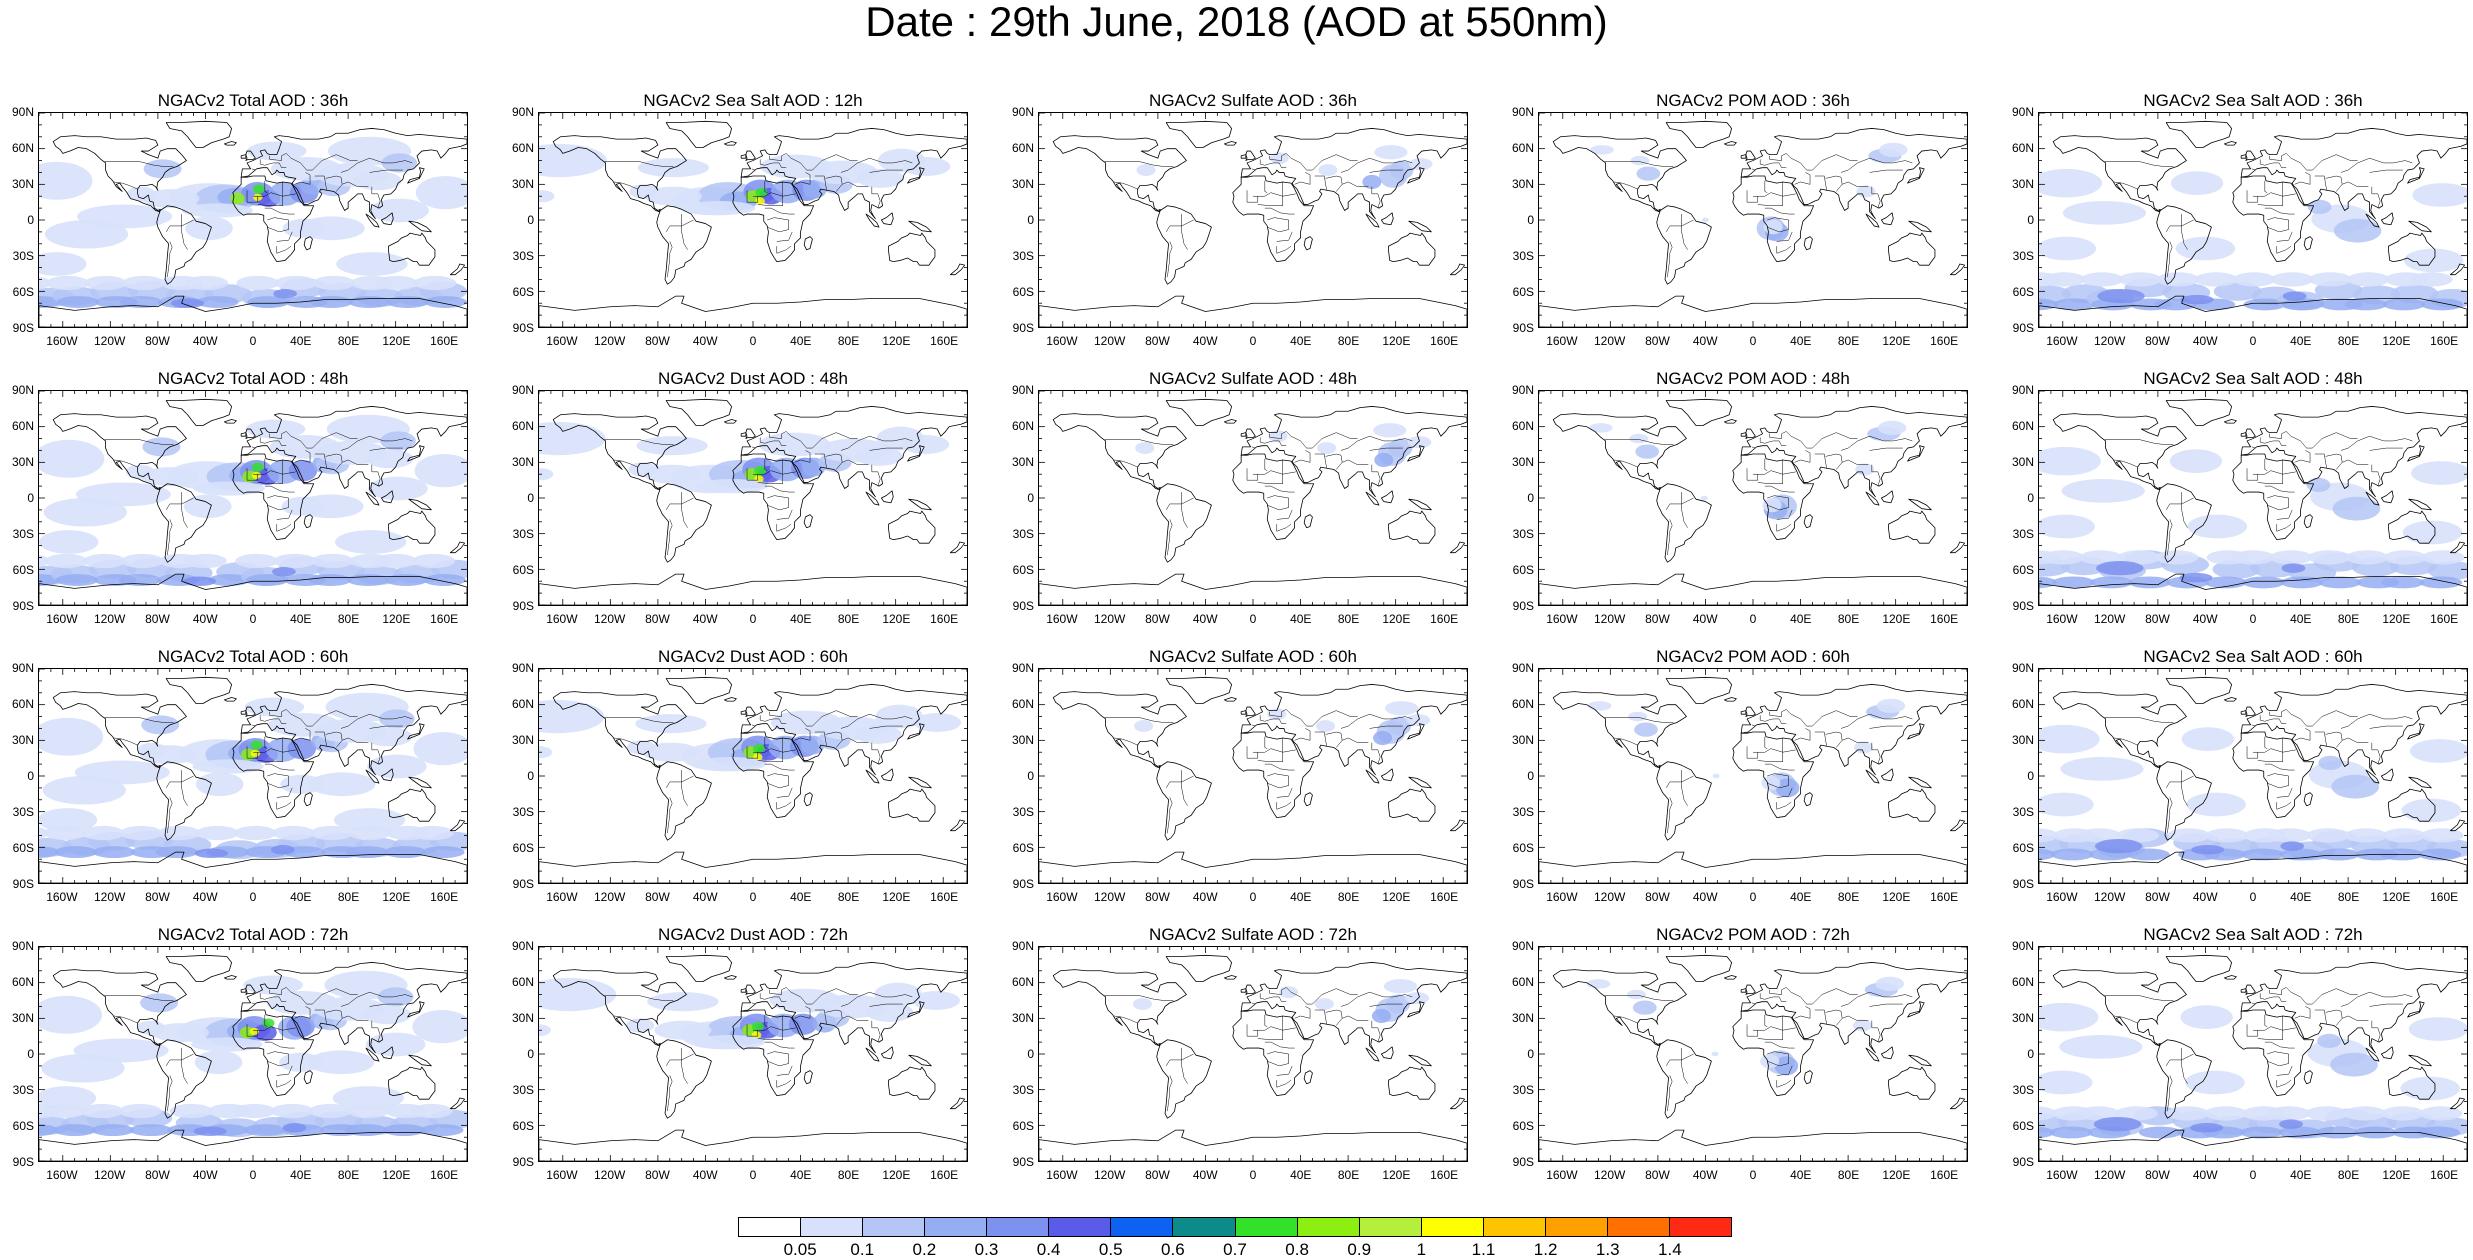 This screenshot has height=1260, width=2473. I want to click on lon-label: 80E, so click(1348, 1175).